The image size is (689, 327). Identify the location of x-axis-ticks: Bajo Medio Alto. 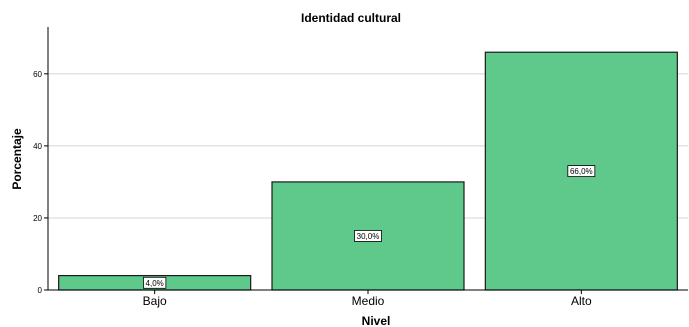
(367, 299).